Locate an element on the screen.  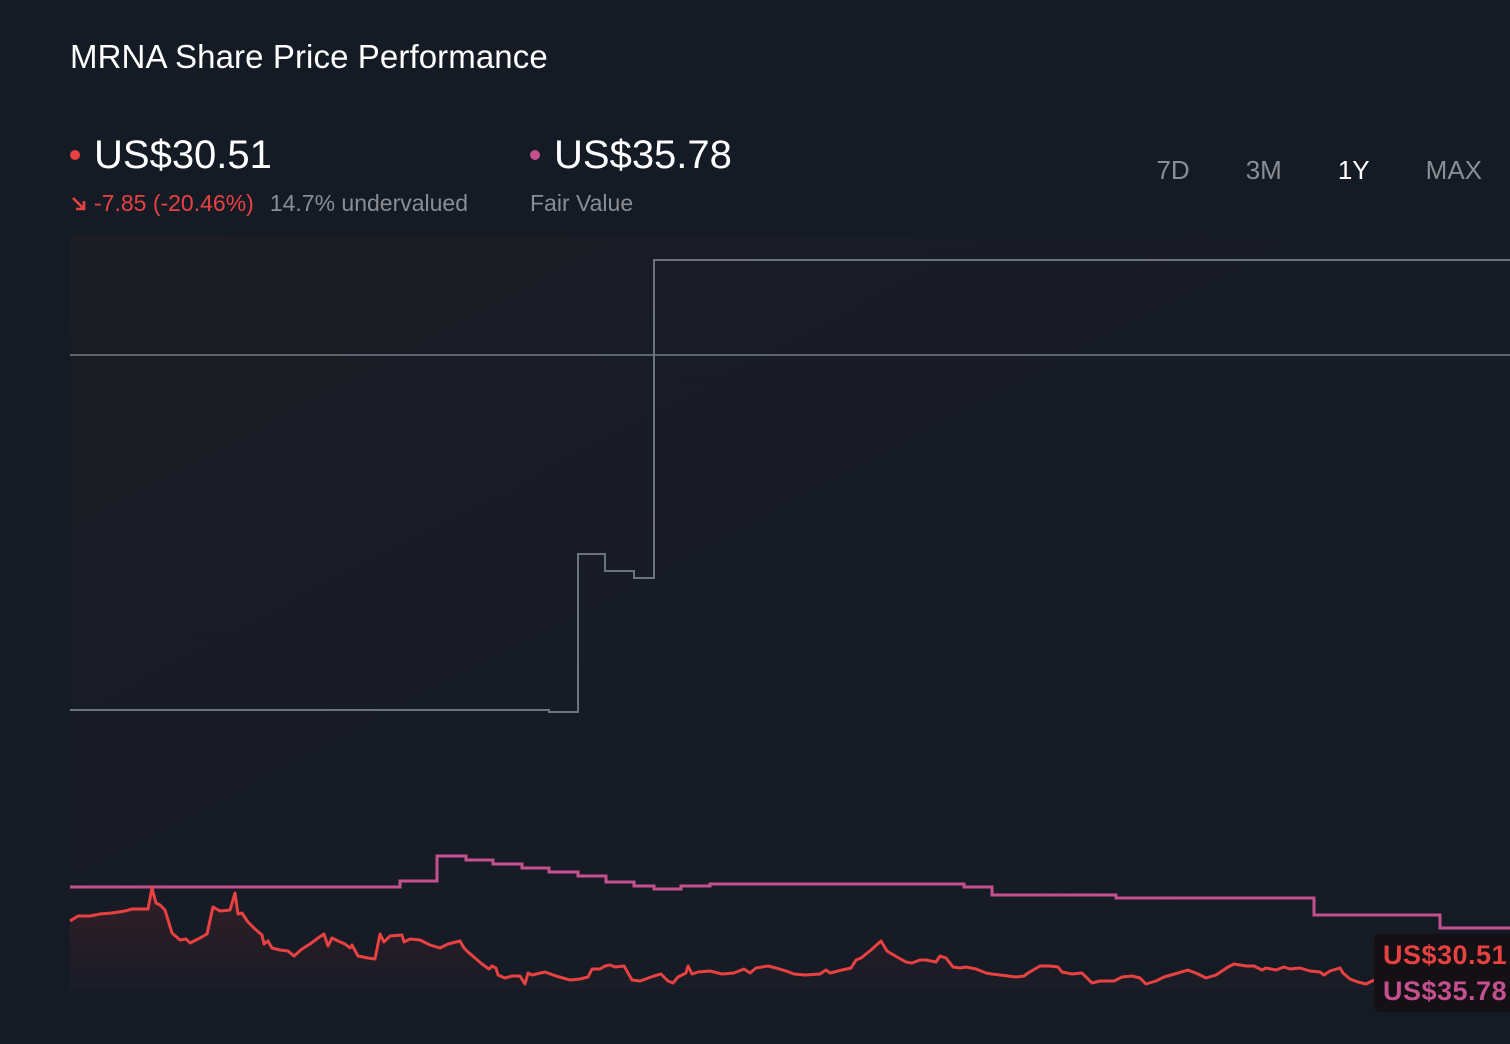
fair-value-label: Fair Value is located at coordinates (582, 203).